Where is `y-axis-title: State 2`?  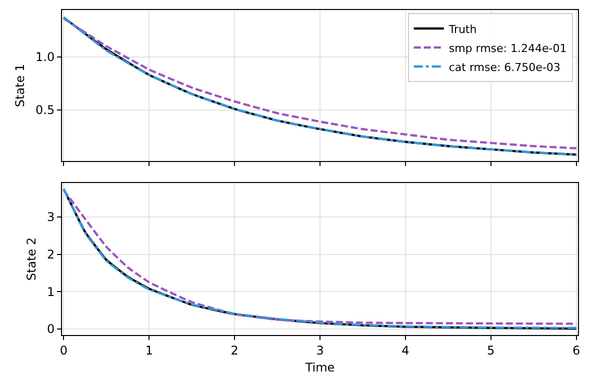
y-axis-title: State 2 is located at coordinates (31, 259).